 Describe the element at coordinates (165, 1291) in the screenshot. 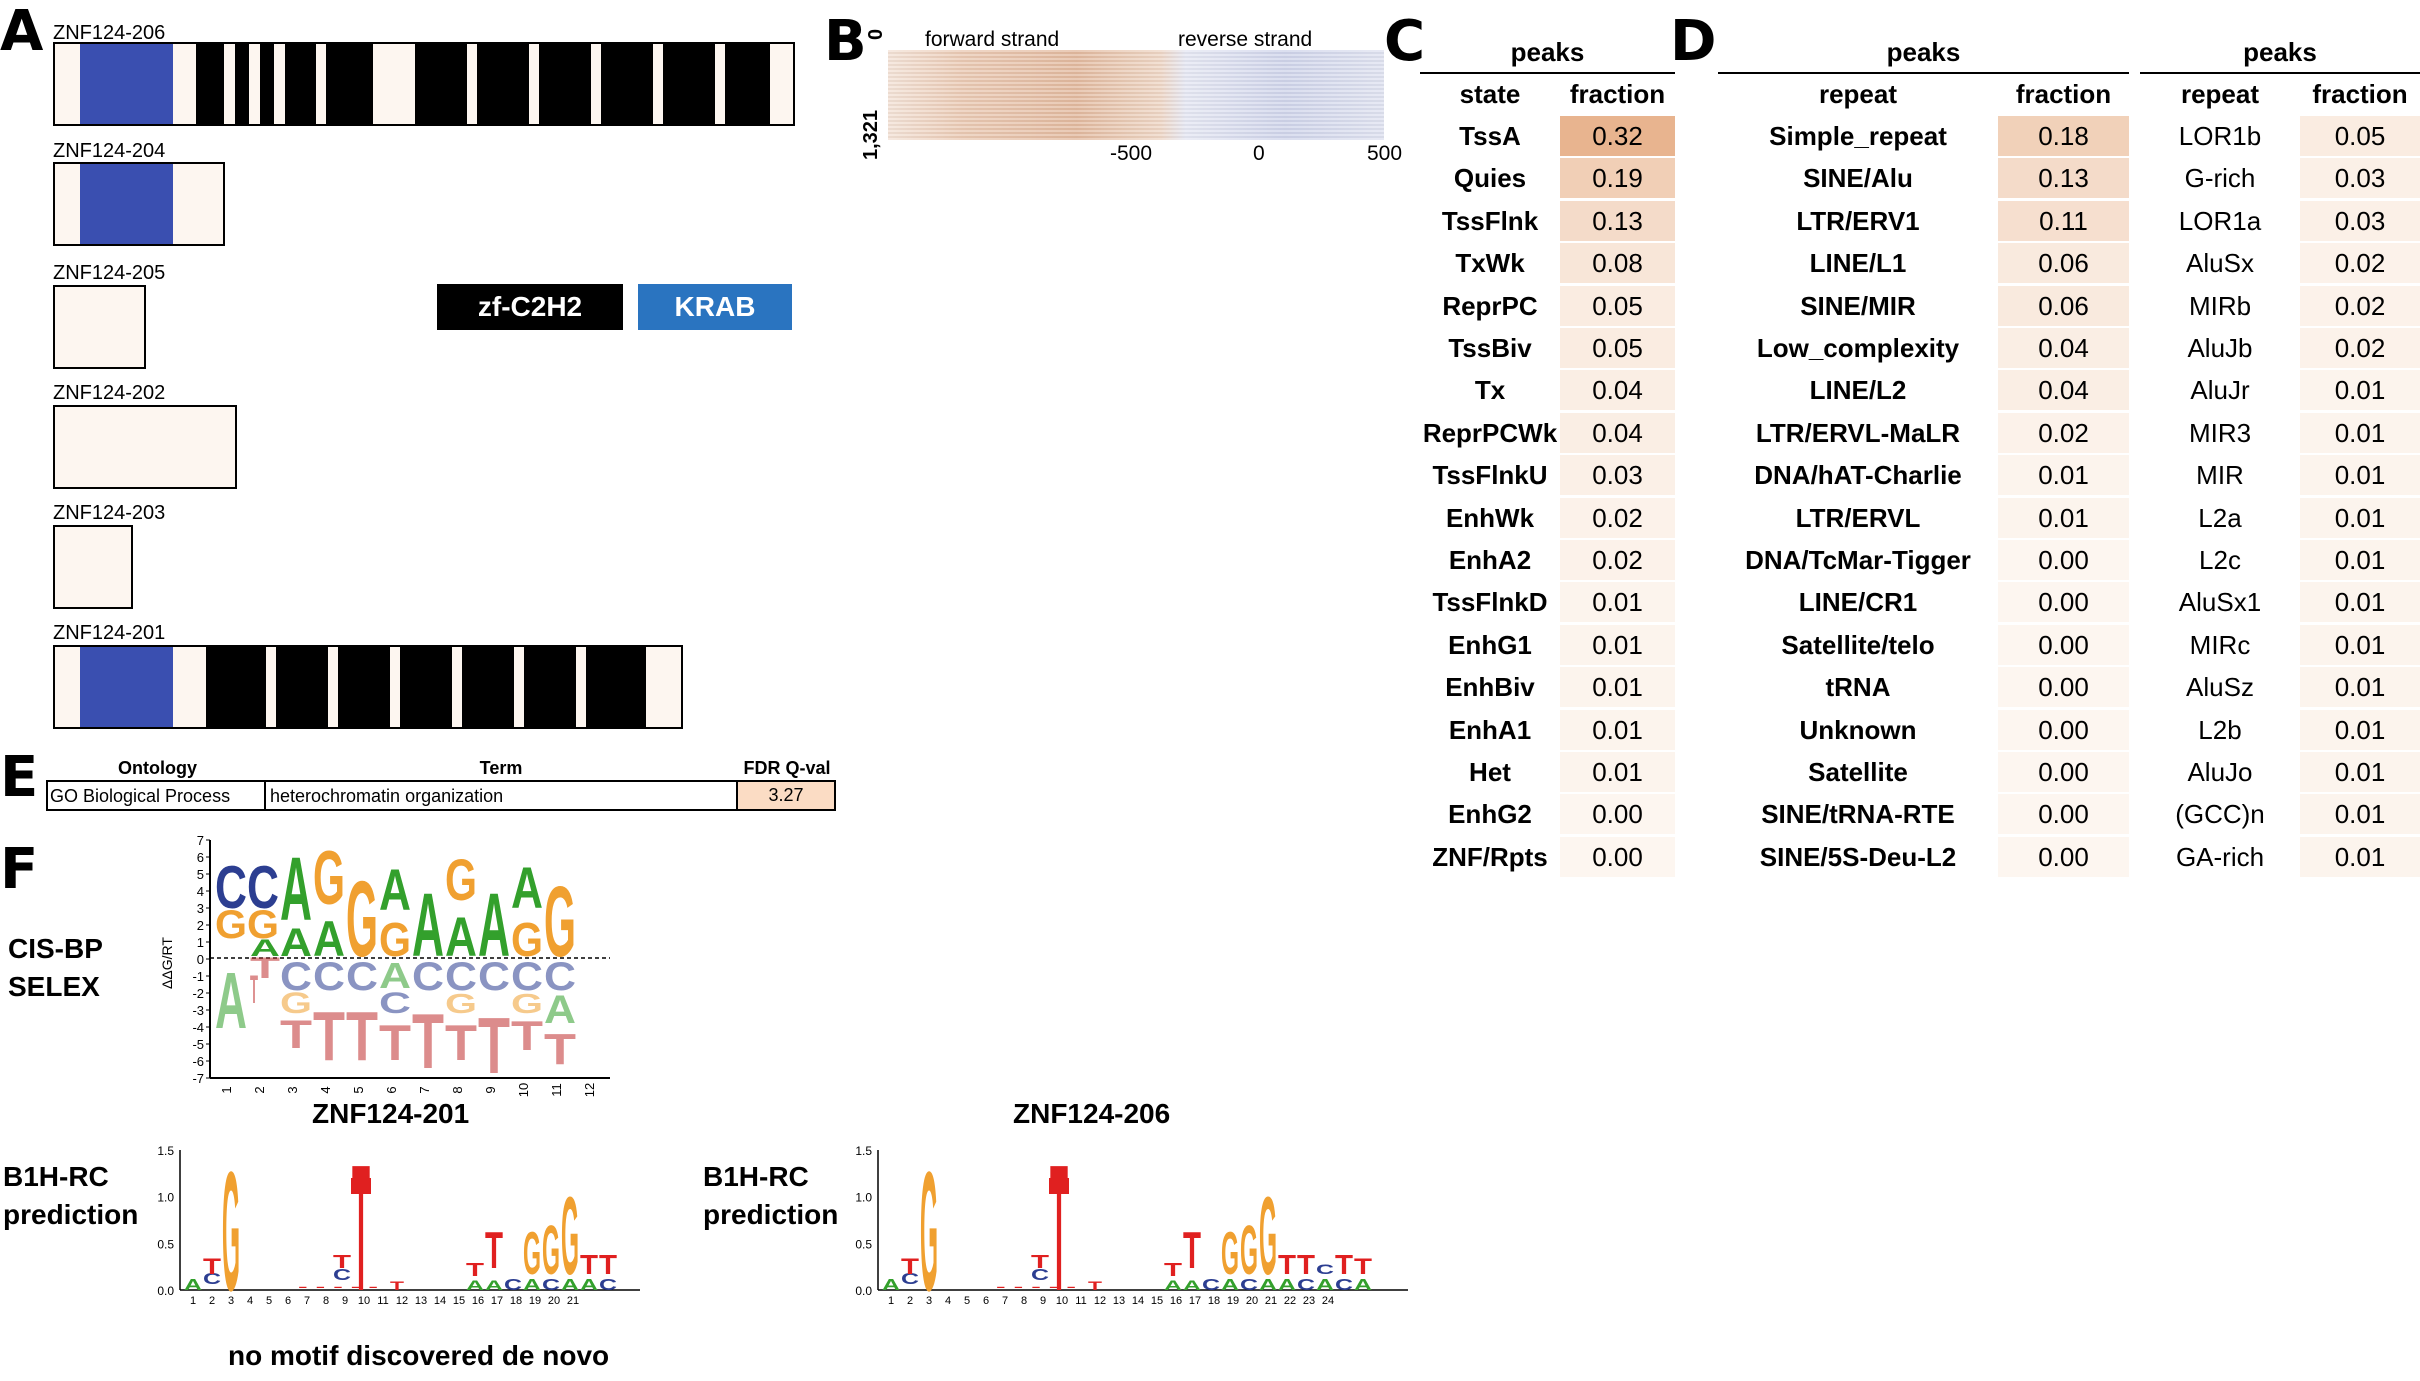

I see `b1h-y-tick: 0.0` at that location.